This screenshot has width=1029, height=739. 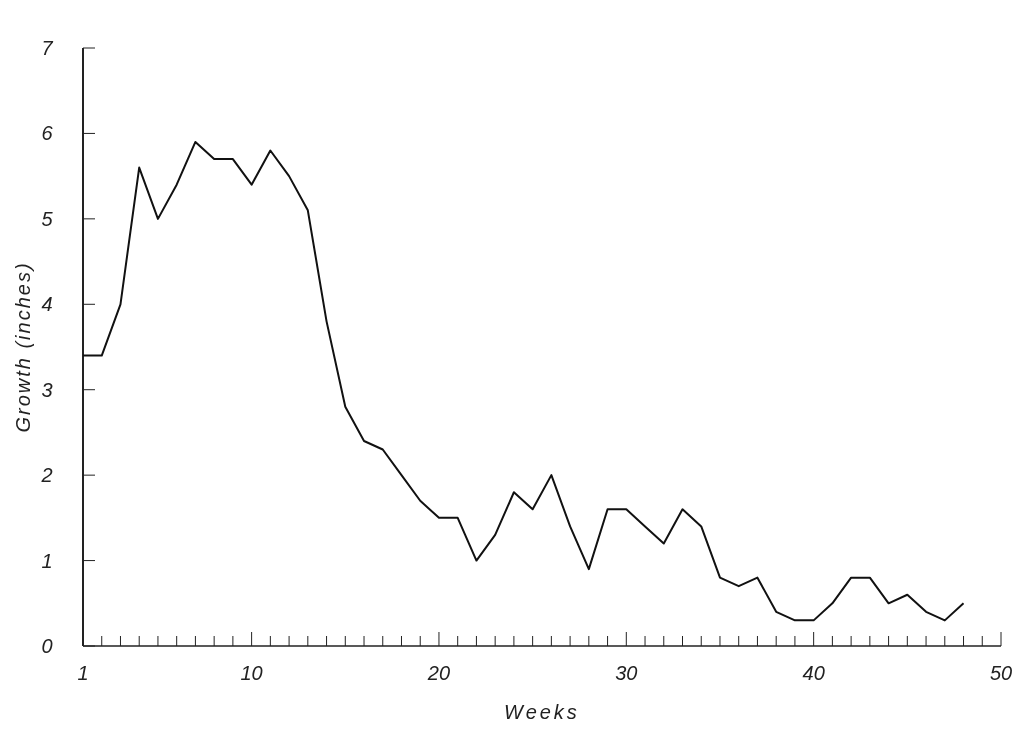 What do you see at coordinates (47, 646) in the screenshot?
I see `y-tick-label: 0` at bounding box center [47, 646].